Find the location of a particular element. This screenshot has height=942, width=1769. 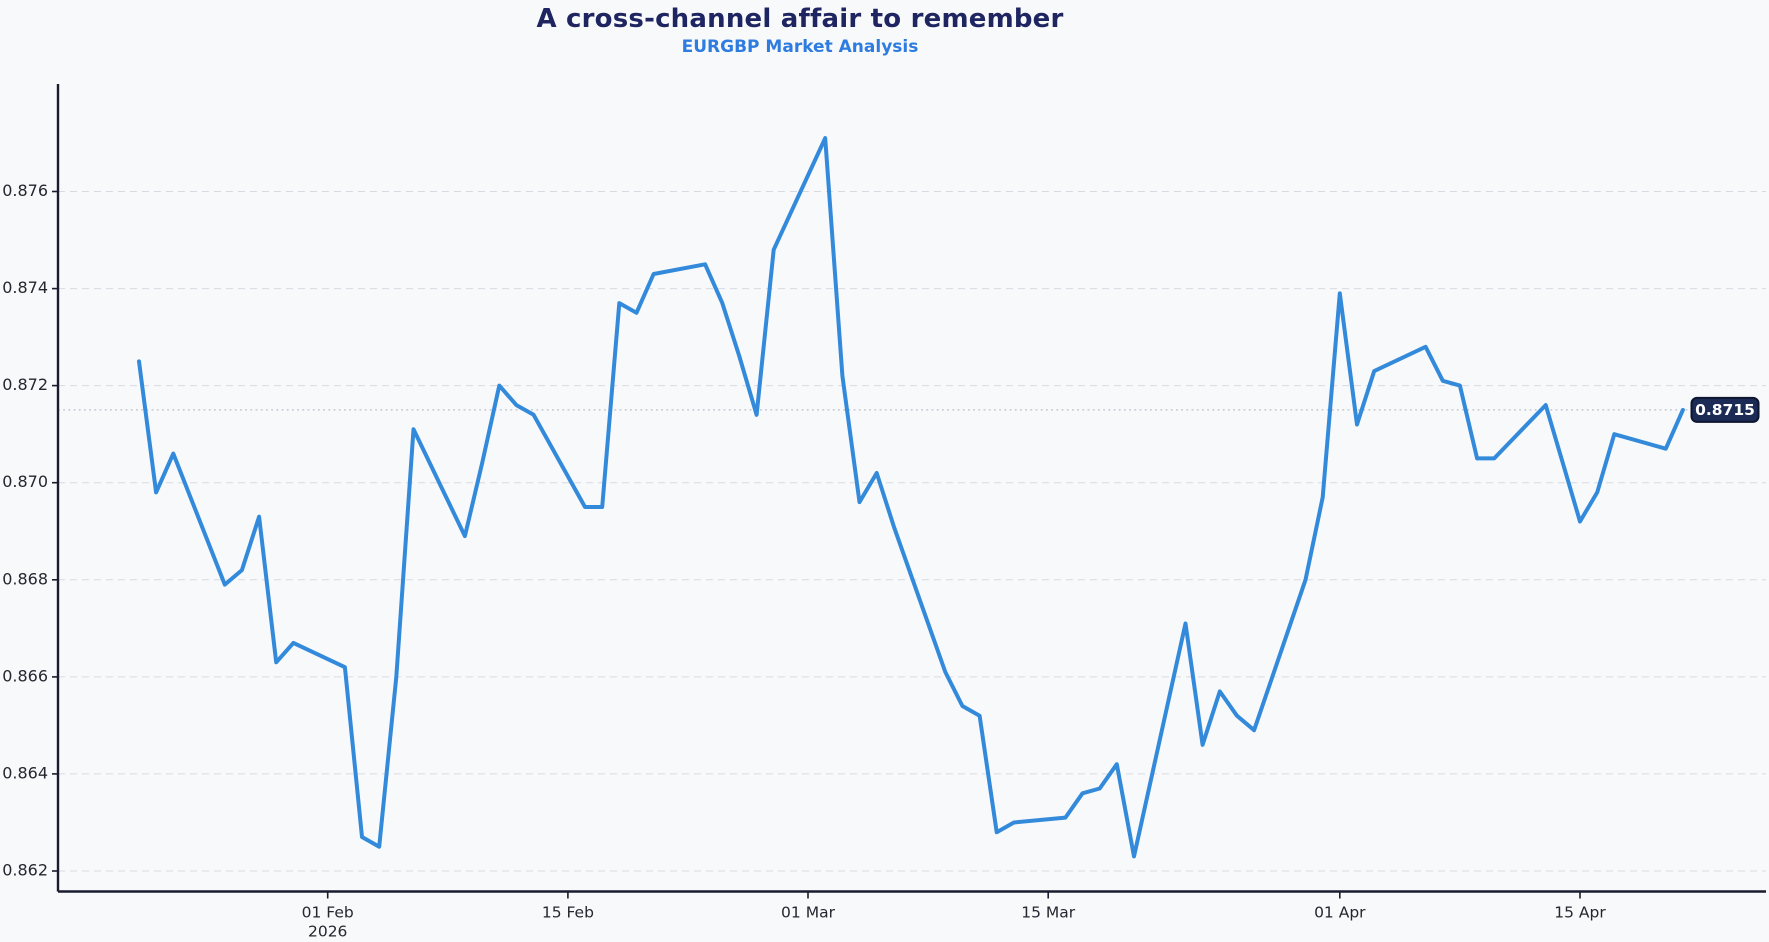

x-tick-label: 01 Mar is located at coordinates (808, 913).